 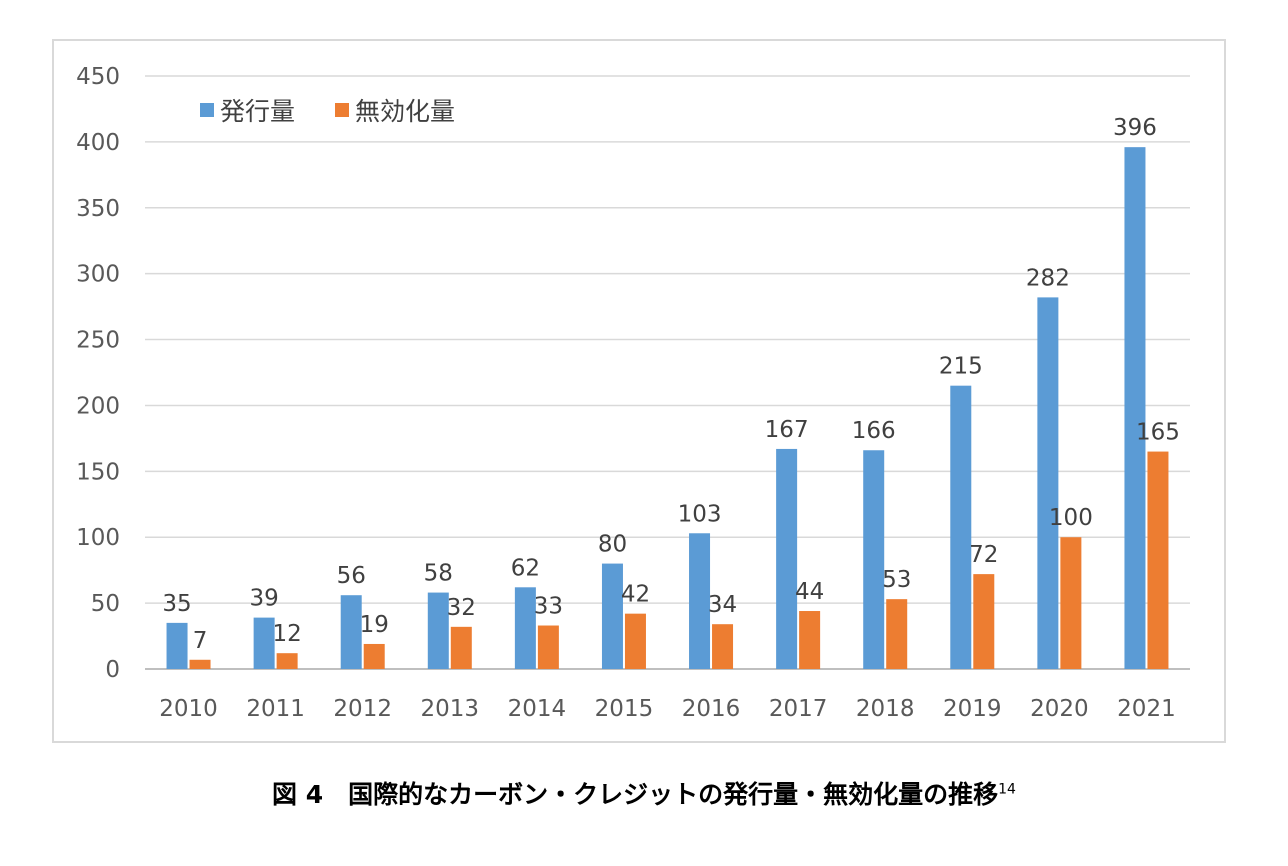 What do you see at coordinates (612, 545) in the screenshot?
I see `data-label-issuance: 80` at bounding box center [612, 545].